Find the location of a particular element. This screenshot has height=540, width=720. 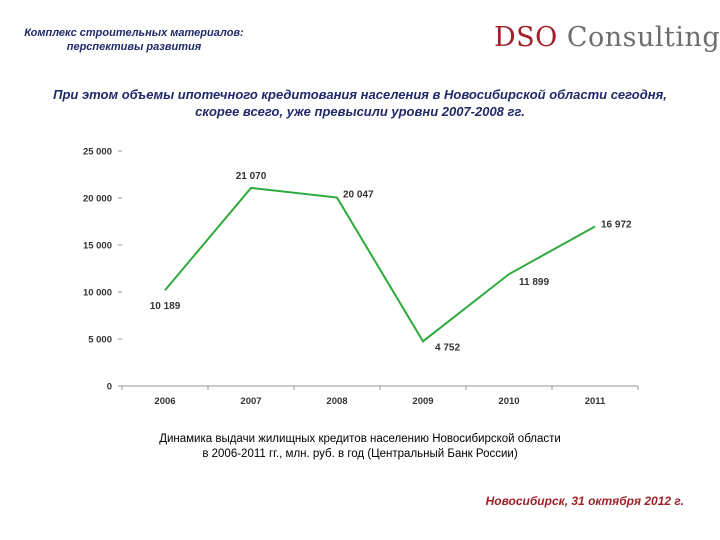

x-axis: 2006 2007 2008 2009 2010 2011 is located at coordinates (380, 396).